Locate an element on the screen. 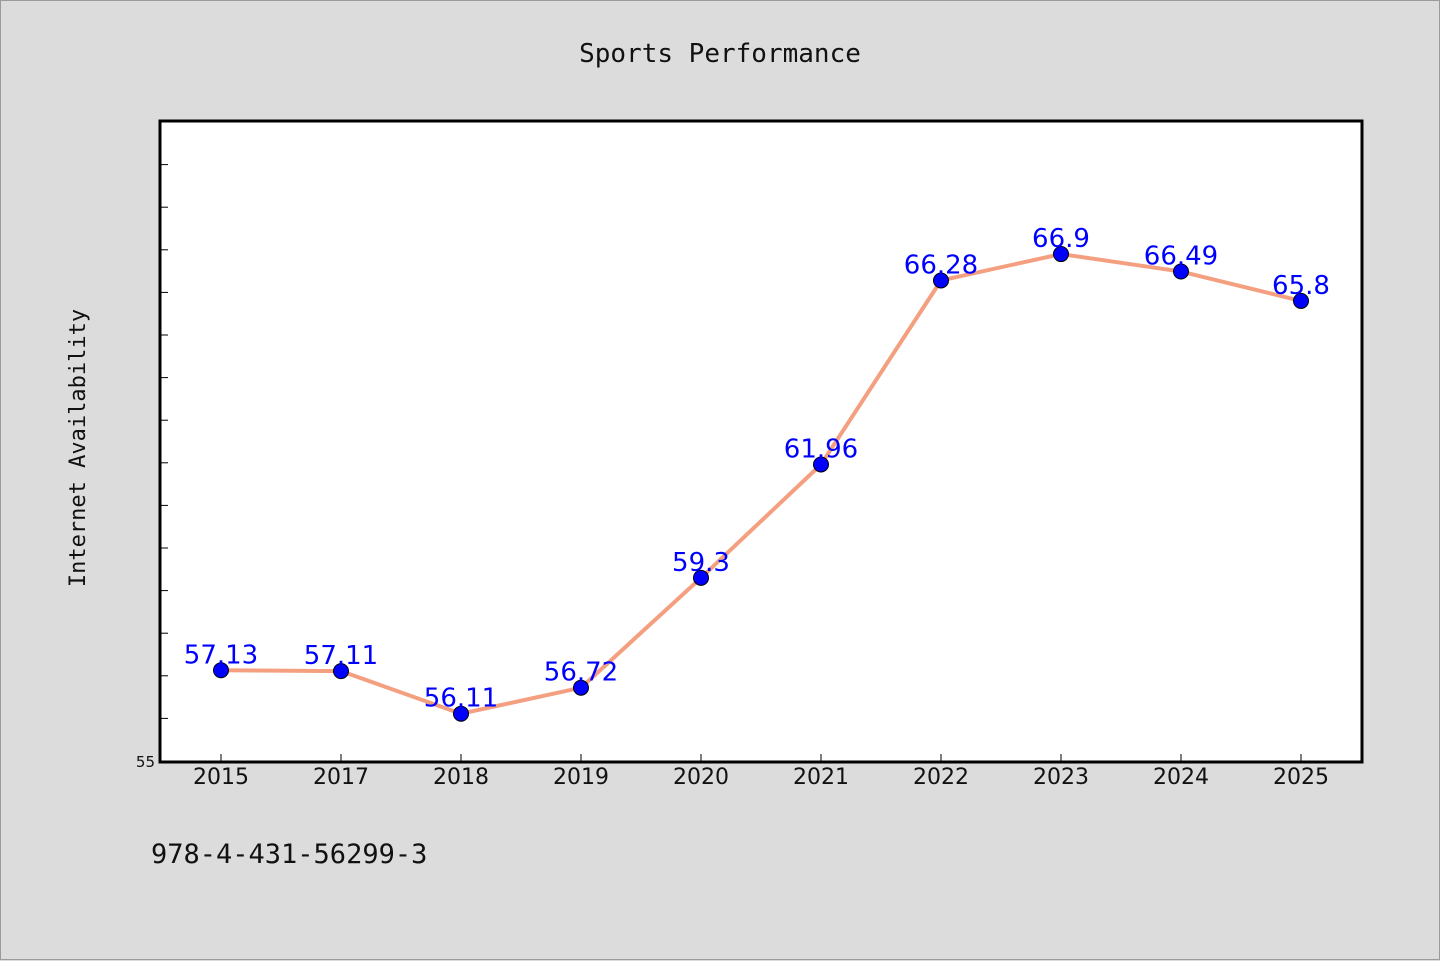 The image size is (1440, 961). x-tick-label: 2017 is located at coordinates (341, 777).